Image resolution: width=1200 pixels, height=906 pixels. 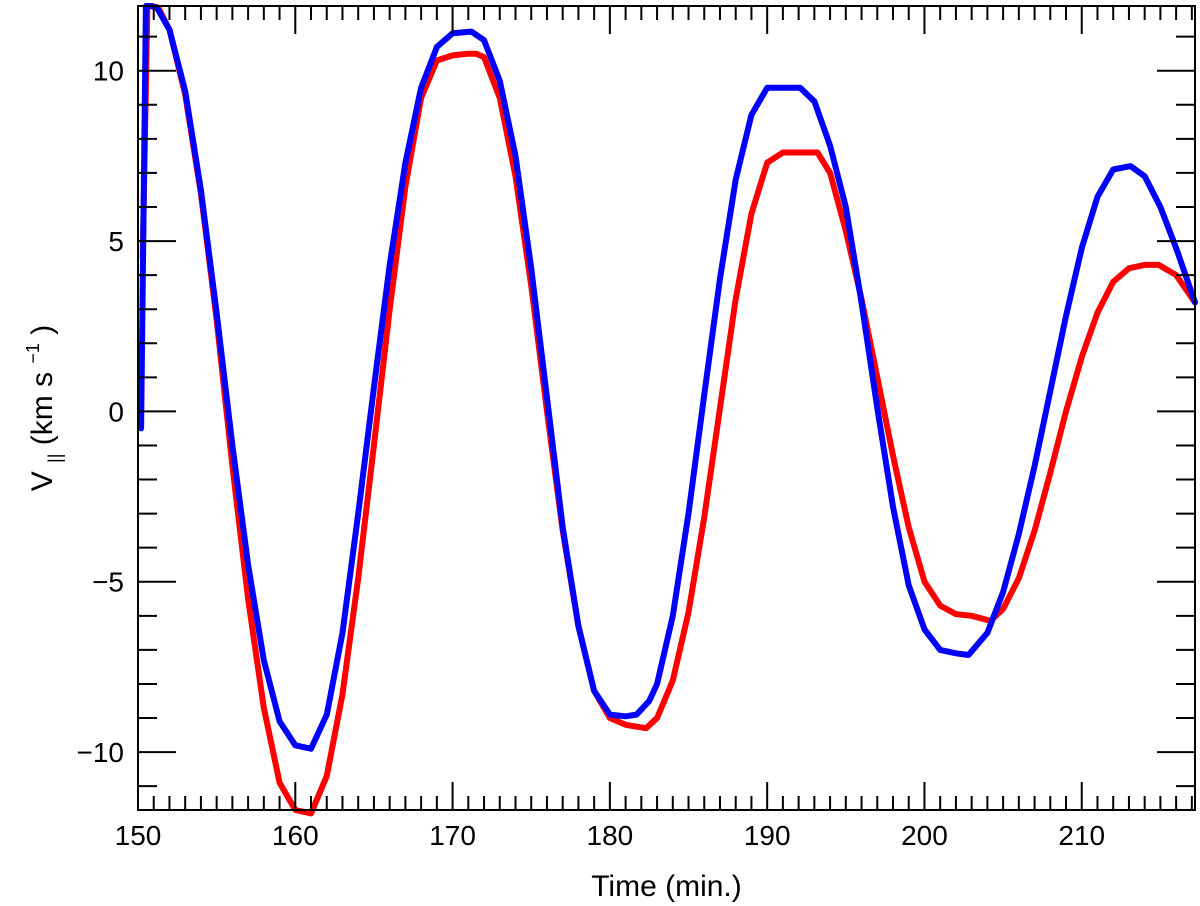 I want to click on y-tick-label: 10, so click(x=108, y=71).